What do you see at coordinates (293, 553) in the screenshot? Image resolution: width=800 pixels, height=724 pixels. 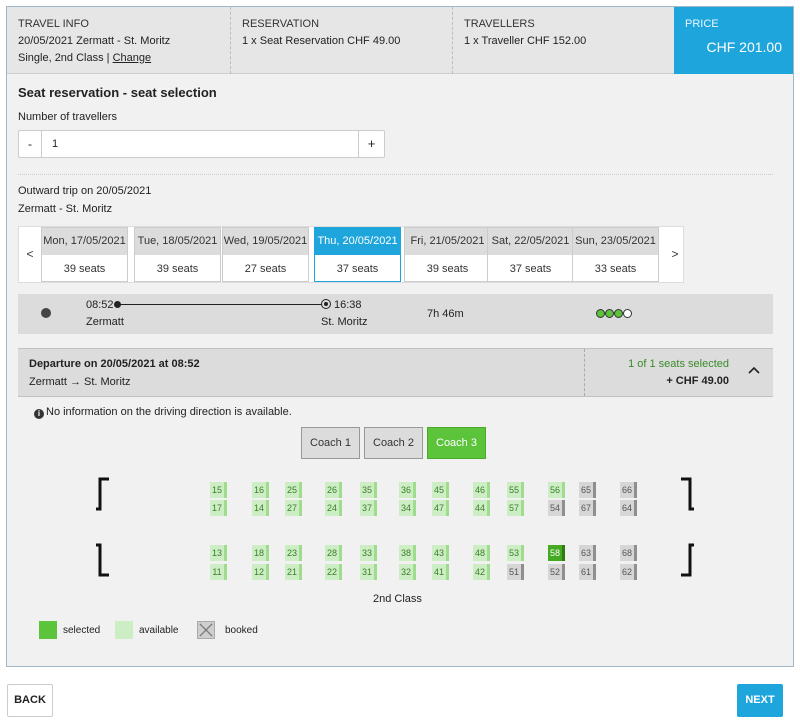 I see `seat-available: 23` at bounding box center [293, 553].